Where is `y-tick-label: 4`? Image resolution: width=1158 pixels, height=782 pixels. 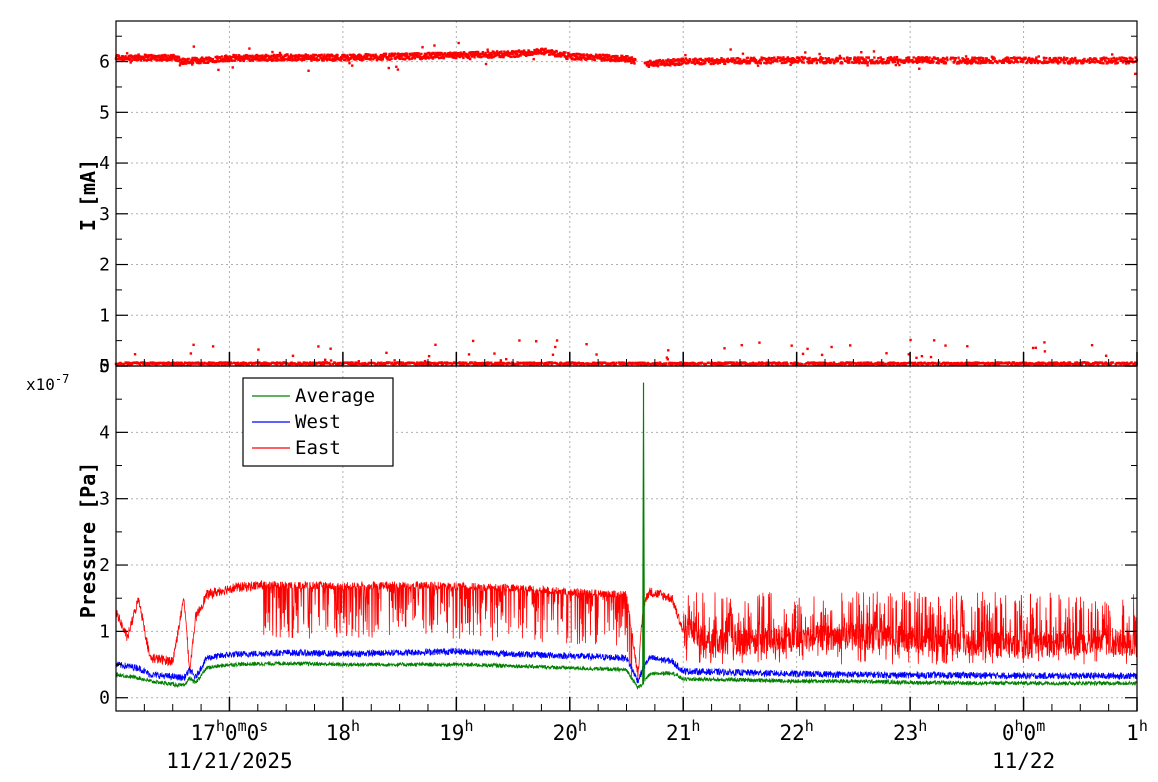
y-tick-label: 4 is located at coordinates (104, 432).